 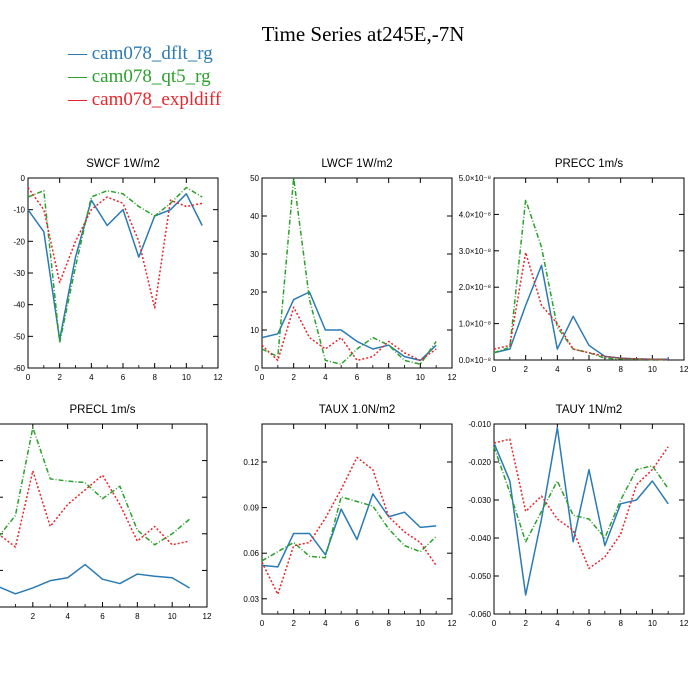 I want to click on legend-entry-dflt: — cam078_dflt_rg, so click(x=144, y=53).